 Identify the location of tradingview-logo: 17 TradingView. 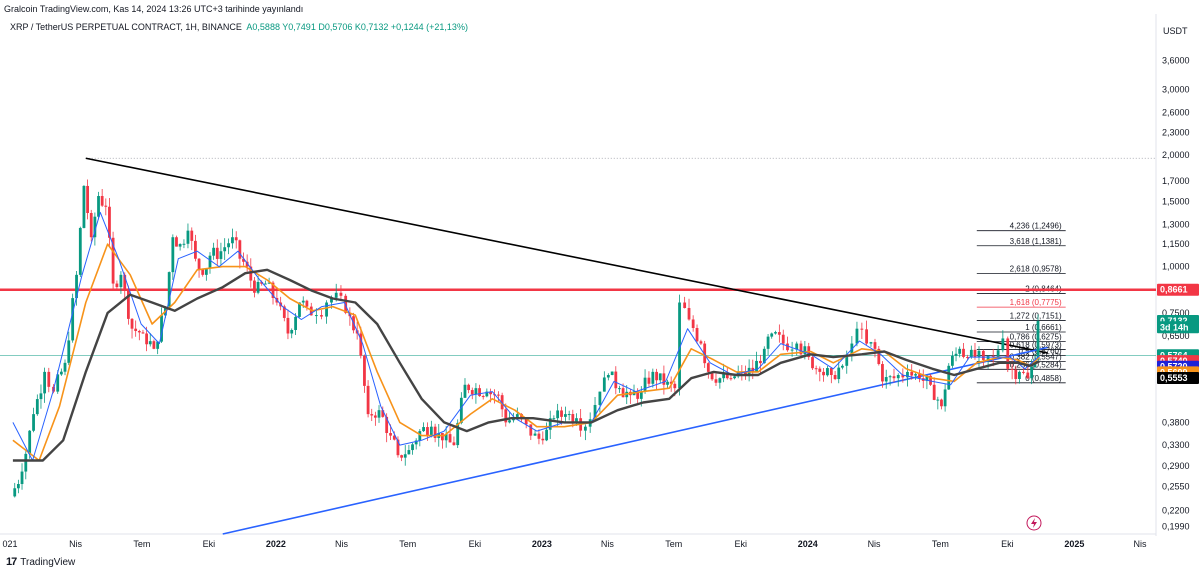
(40, 562).